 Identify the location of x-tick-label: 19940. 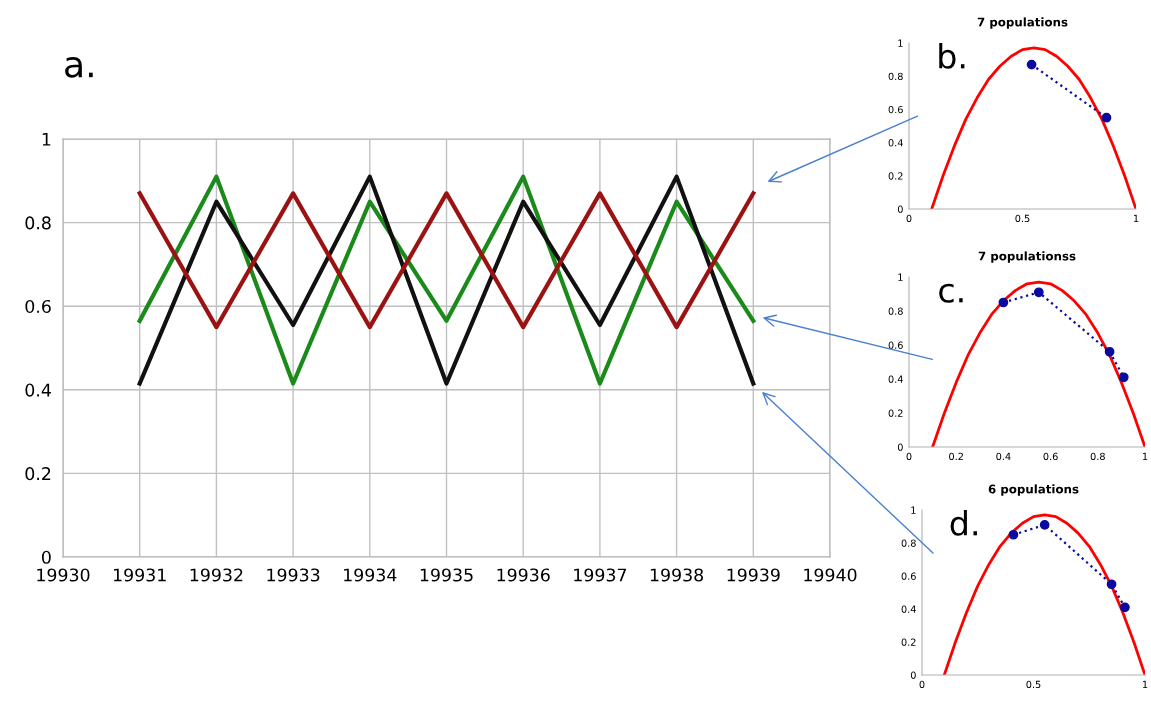
(830, 575).